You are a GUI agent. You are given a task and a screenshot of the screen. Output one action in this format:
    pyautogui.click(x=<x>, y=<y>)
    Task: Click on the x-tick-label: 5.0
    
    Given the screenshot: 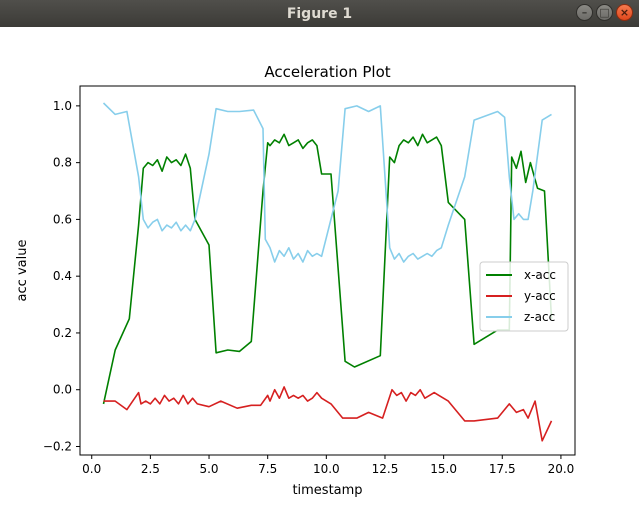 What is the action you would take?
    pyautogui.click(x=208, y=469)
    